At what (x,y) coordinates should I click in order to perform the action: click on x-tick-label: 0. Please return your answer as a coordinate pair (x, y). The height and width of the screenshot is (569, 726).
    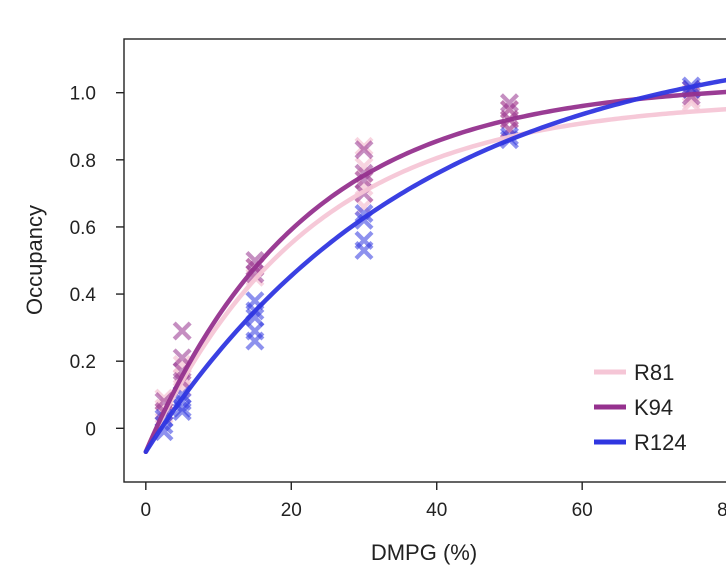
    Looking at the image, I should click on (146, 510).